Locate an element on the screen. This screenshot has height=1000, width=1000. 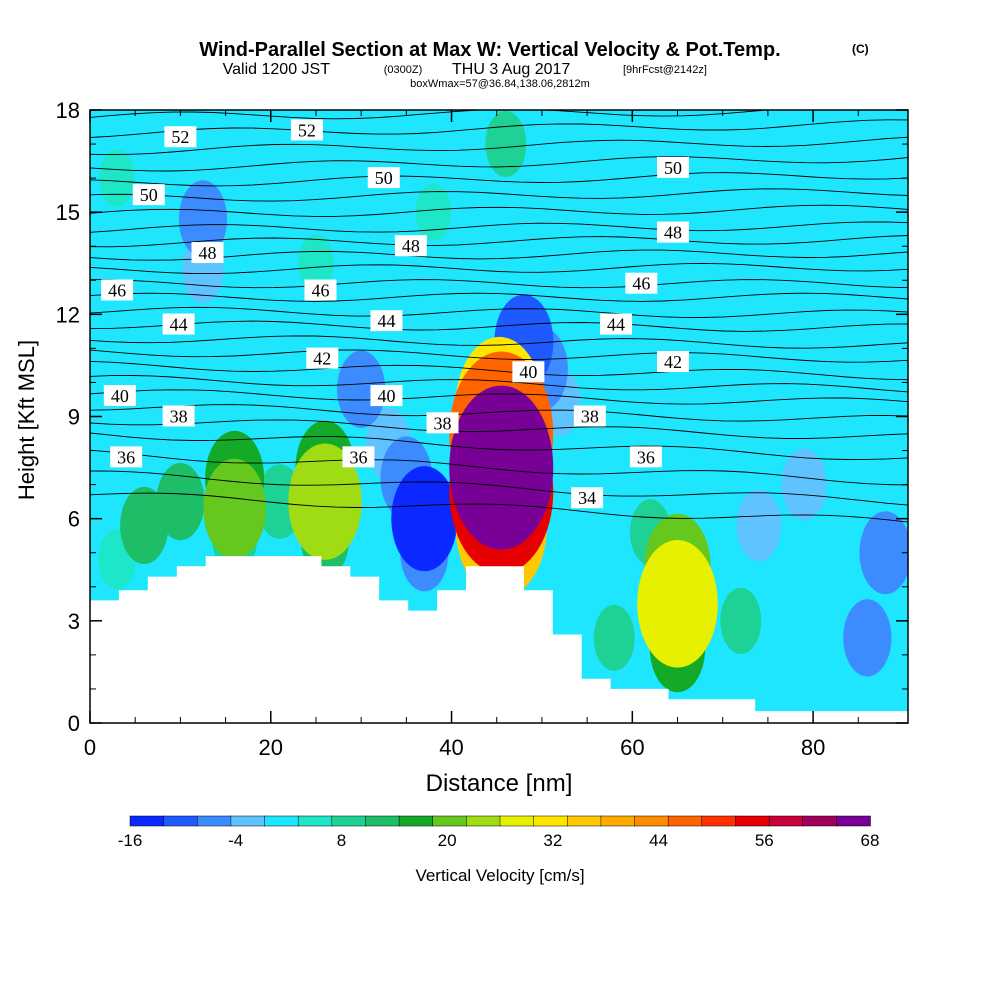
theta-label-text: 36 is located at coordinates (126, 457).